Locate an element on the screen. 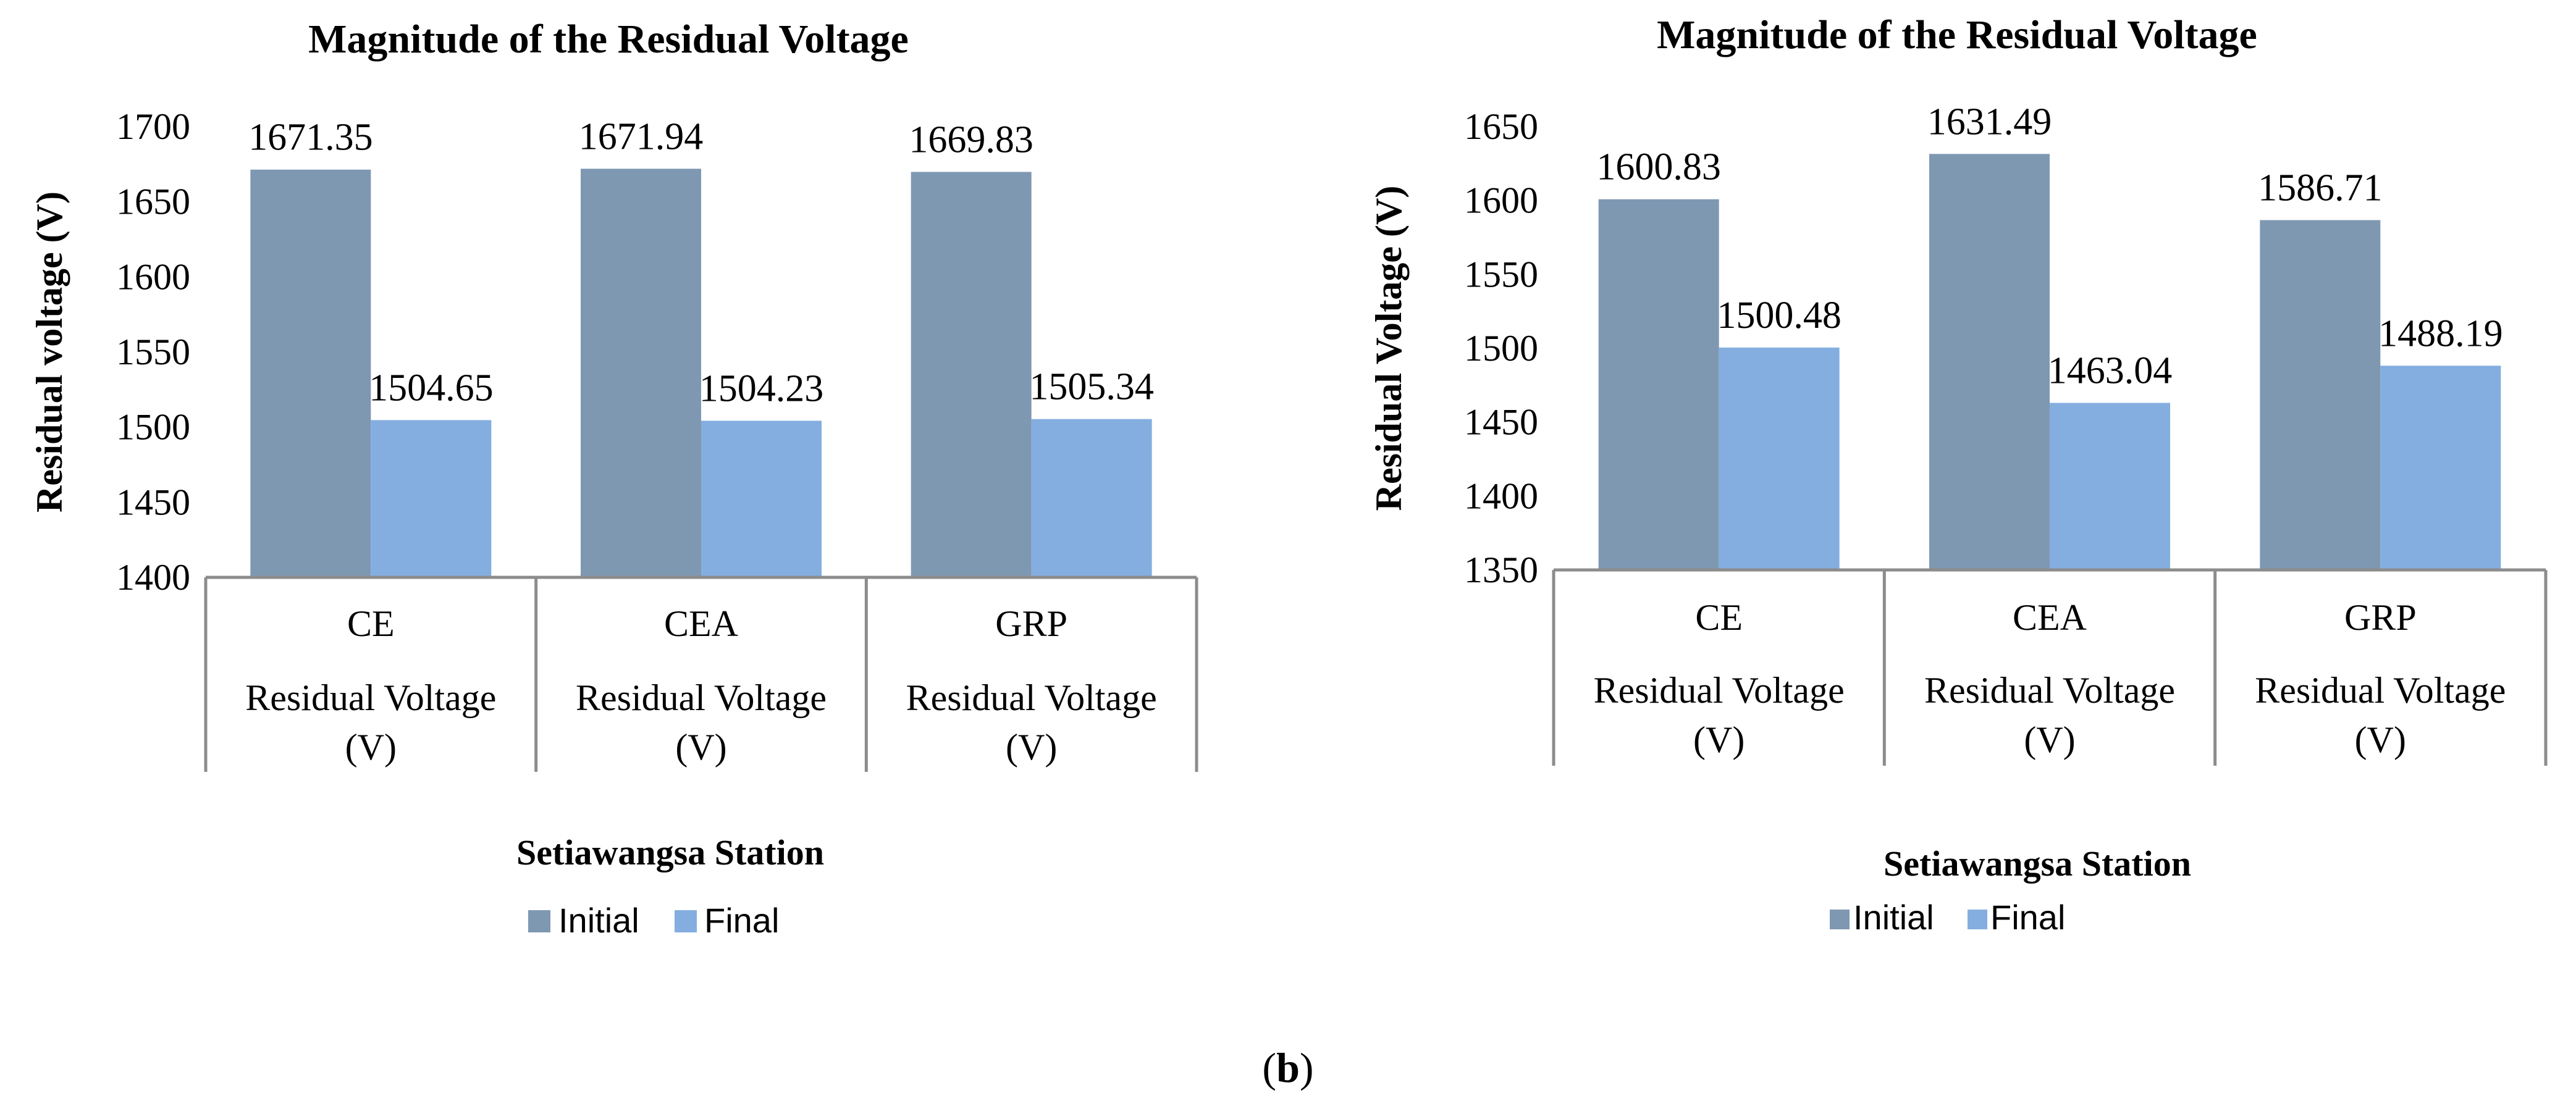 This screenshot has height=1109, width=2576. chart1-legend-label-initial: Initial is located at coordinates (598, 920).